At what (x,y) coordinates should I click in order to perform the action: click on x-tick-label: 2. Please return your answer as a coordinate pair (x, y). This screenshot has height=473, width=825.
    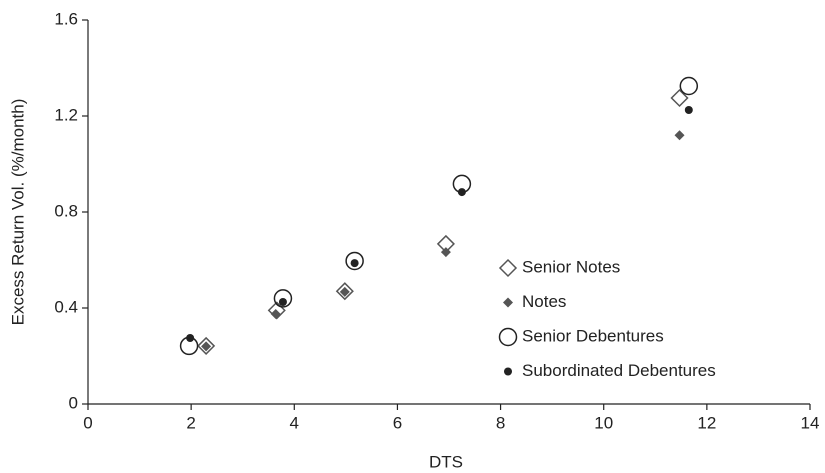
    Looking at the image, I should click on (190, 422).